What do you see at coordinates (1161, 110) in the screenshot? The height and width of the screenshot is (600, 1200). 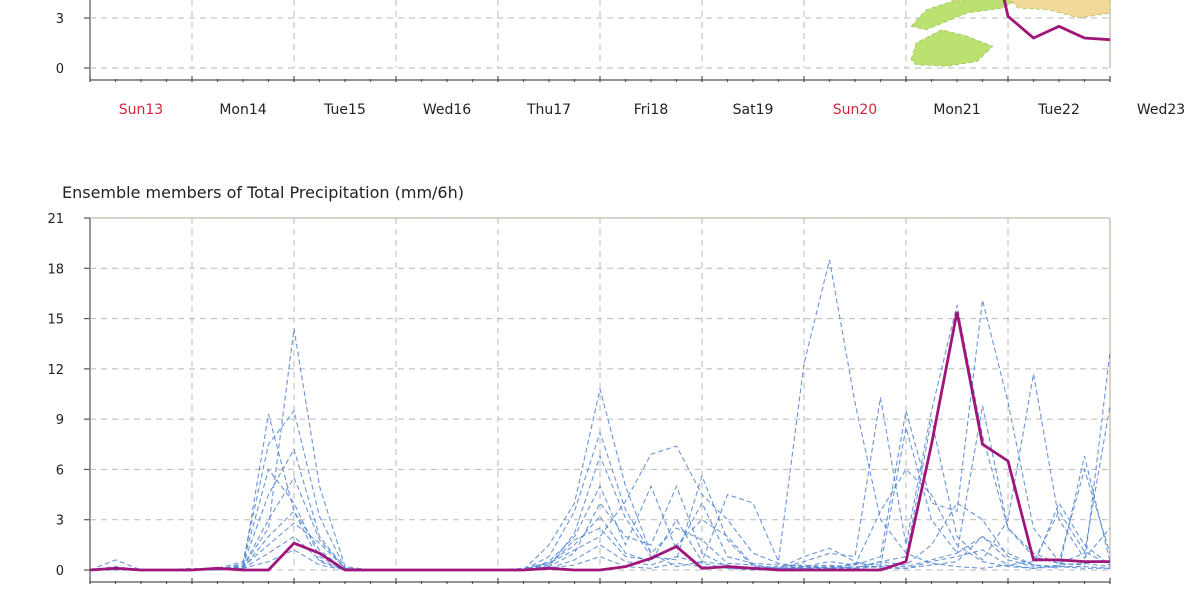 I see `top-day-label: Wed23` at bounding box center [1161, 110].